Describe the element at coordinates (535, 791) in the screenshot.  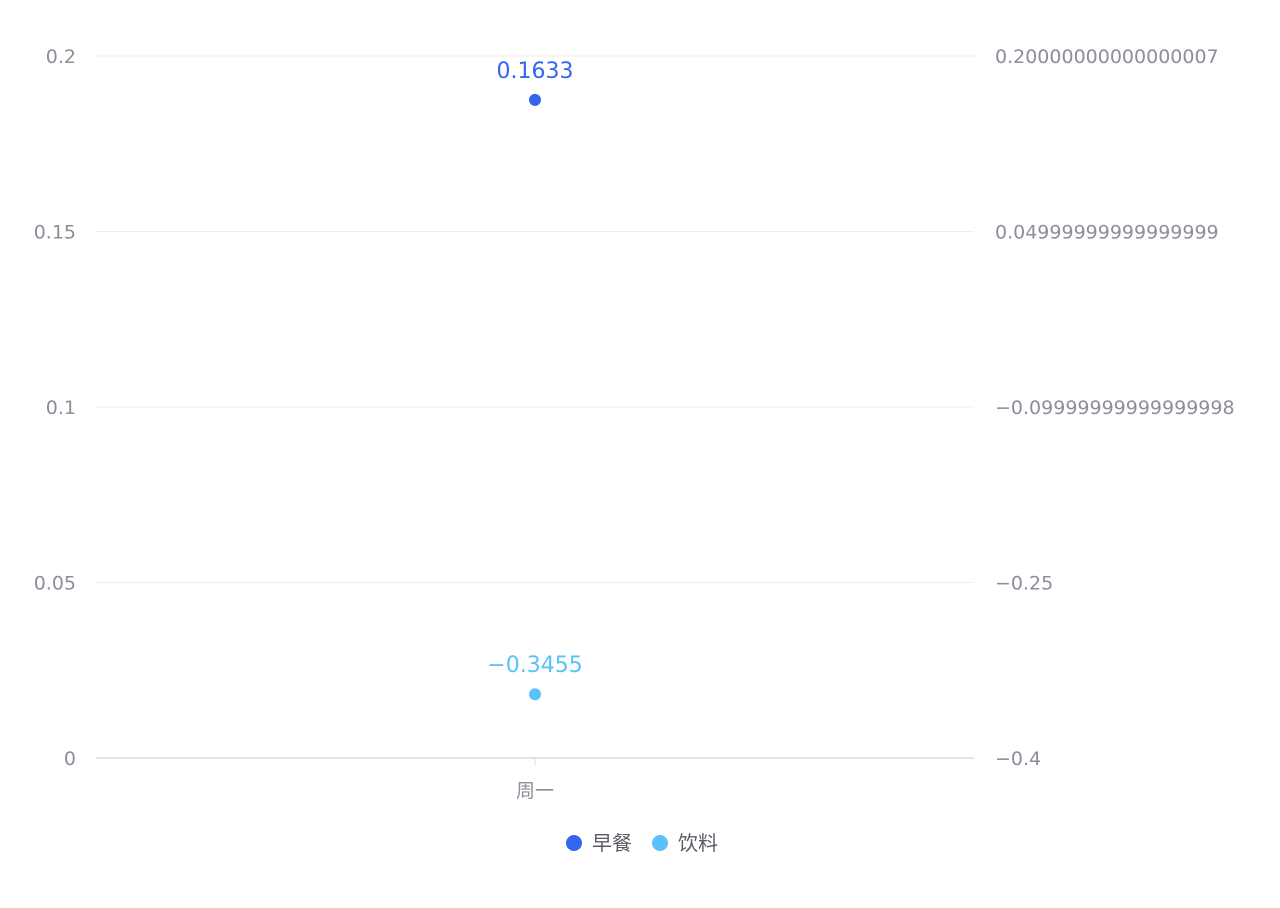
I see `x-tick-label: 周一` at that location.